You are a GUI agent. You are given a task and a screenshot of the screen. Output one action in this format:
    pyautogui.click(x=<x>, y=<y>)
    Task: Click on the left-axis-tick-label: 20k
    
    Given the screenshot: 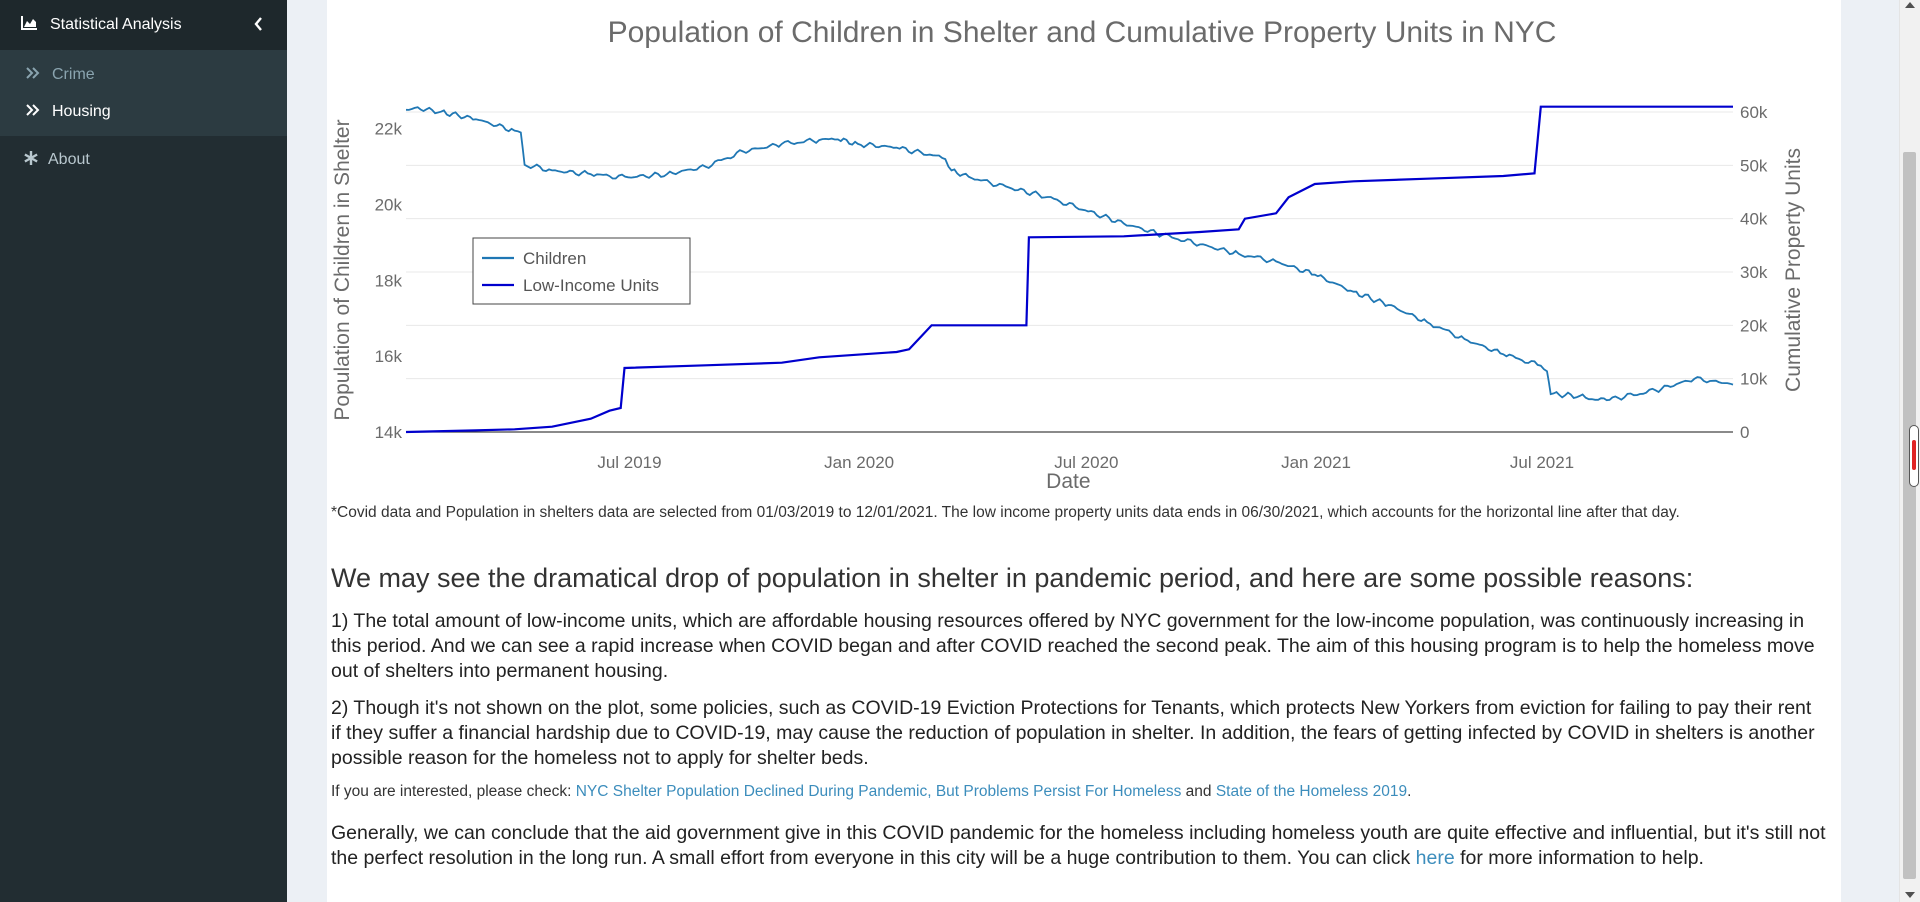 What is the action you would take?
    pyautogui.click(x=389, y=205)
    